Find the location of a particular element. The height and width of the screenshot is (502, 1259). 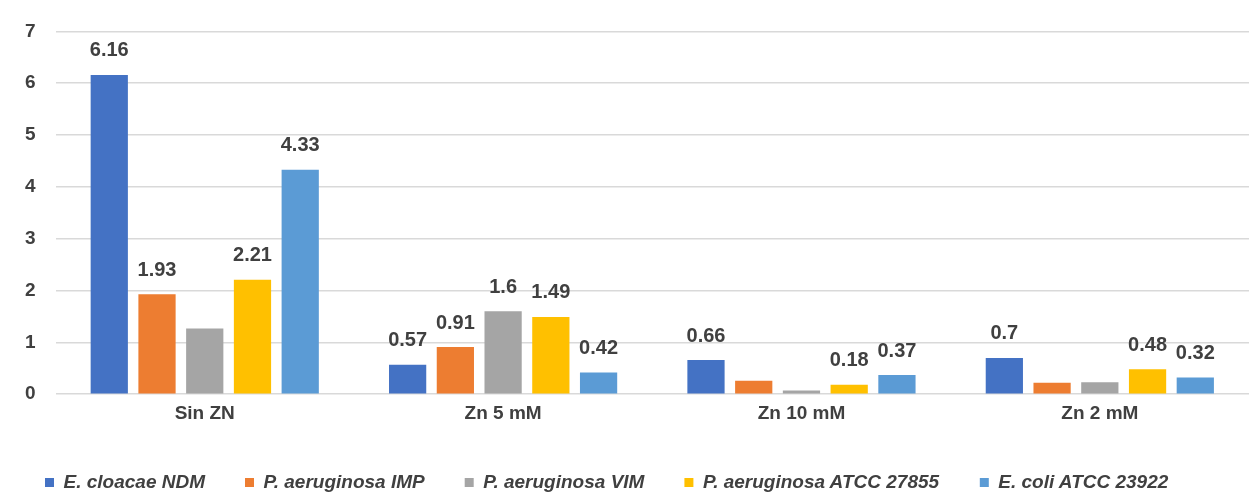

data-label: 0.66 is located at coordinates (706, 334).